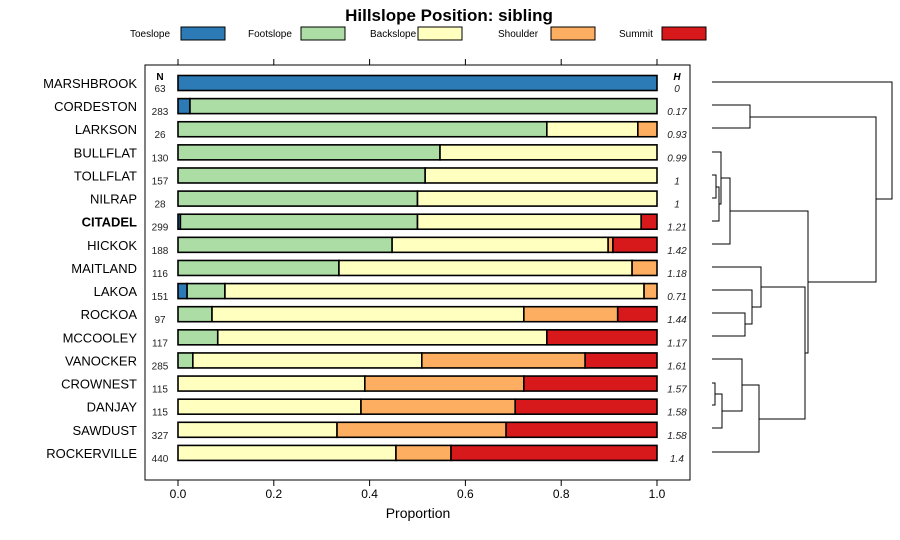 This screenshot has width=900, height=540. Describe the element at coordinates (677, 251) in the screenshot. I see `h-value: 1.42` at that location.